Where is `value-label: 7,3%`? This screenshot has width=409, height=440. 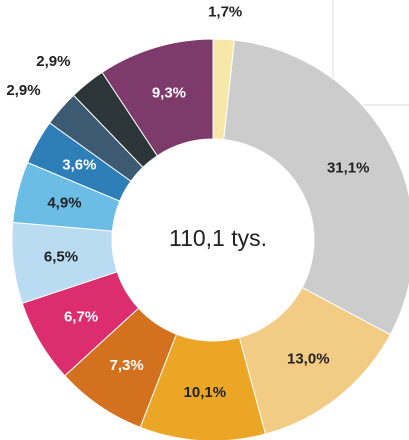 value-label: 7,3% is located at coordinates (127, 365).